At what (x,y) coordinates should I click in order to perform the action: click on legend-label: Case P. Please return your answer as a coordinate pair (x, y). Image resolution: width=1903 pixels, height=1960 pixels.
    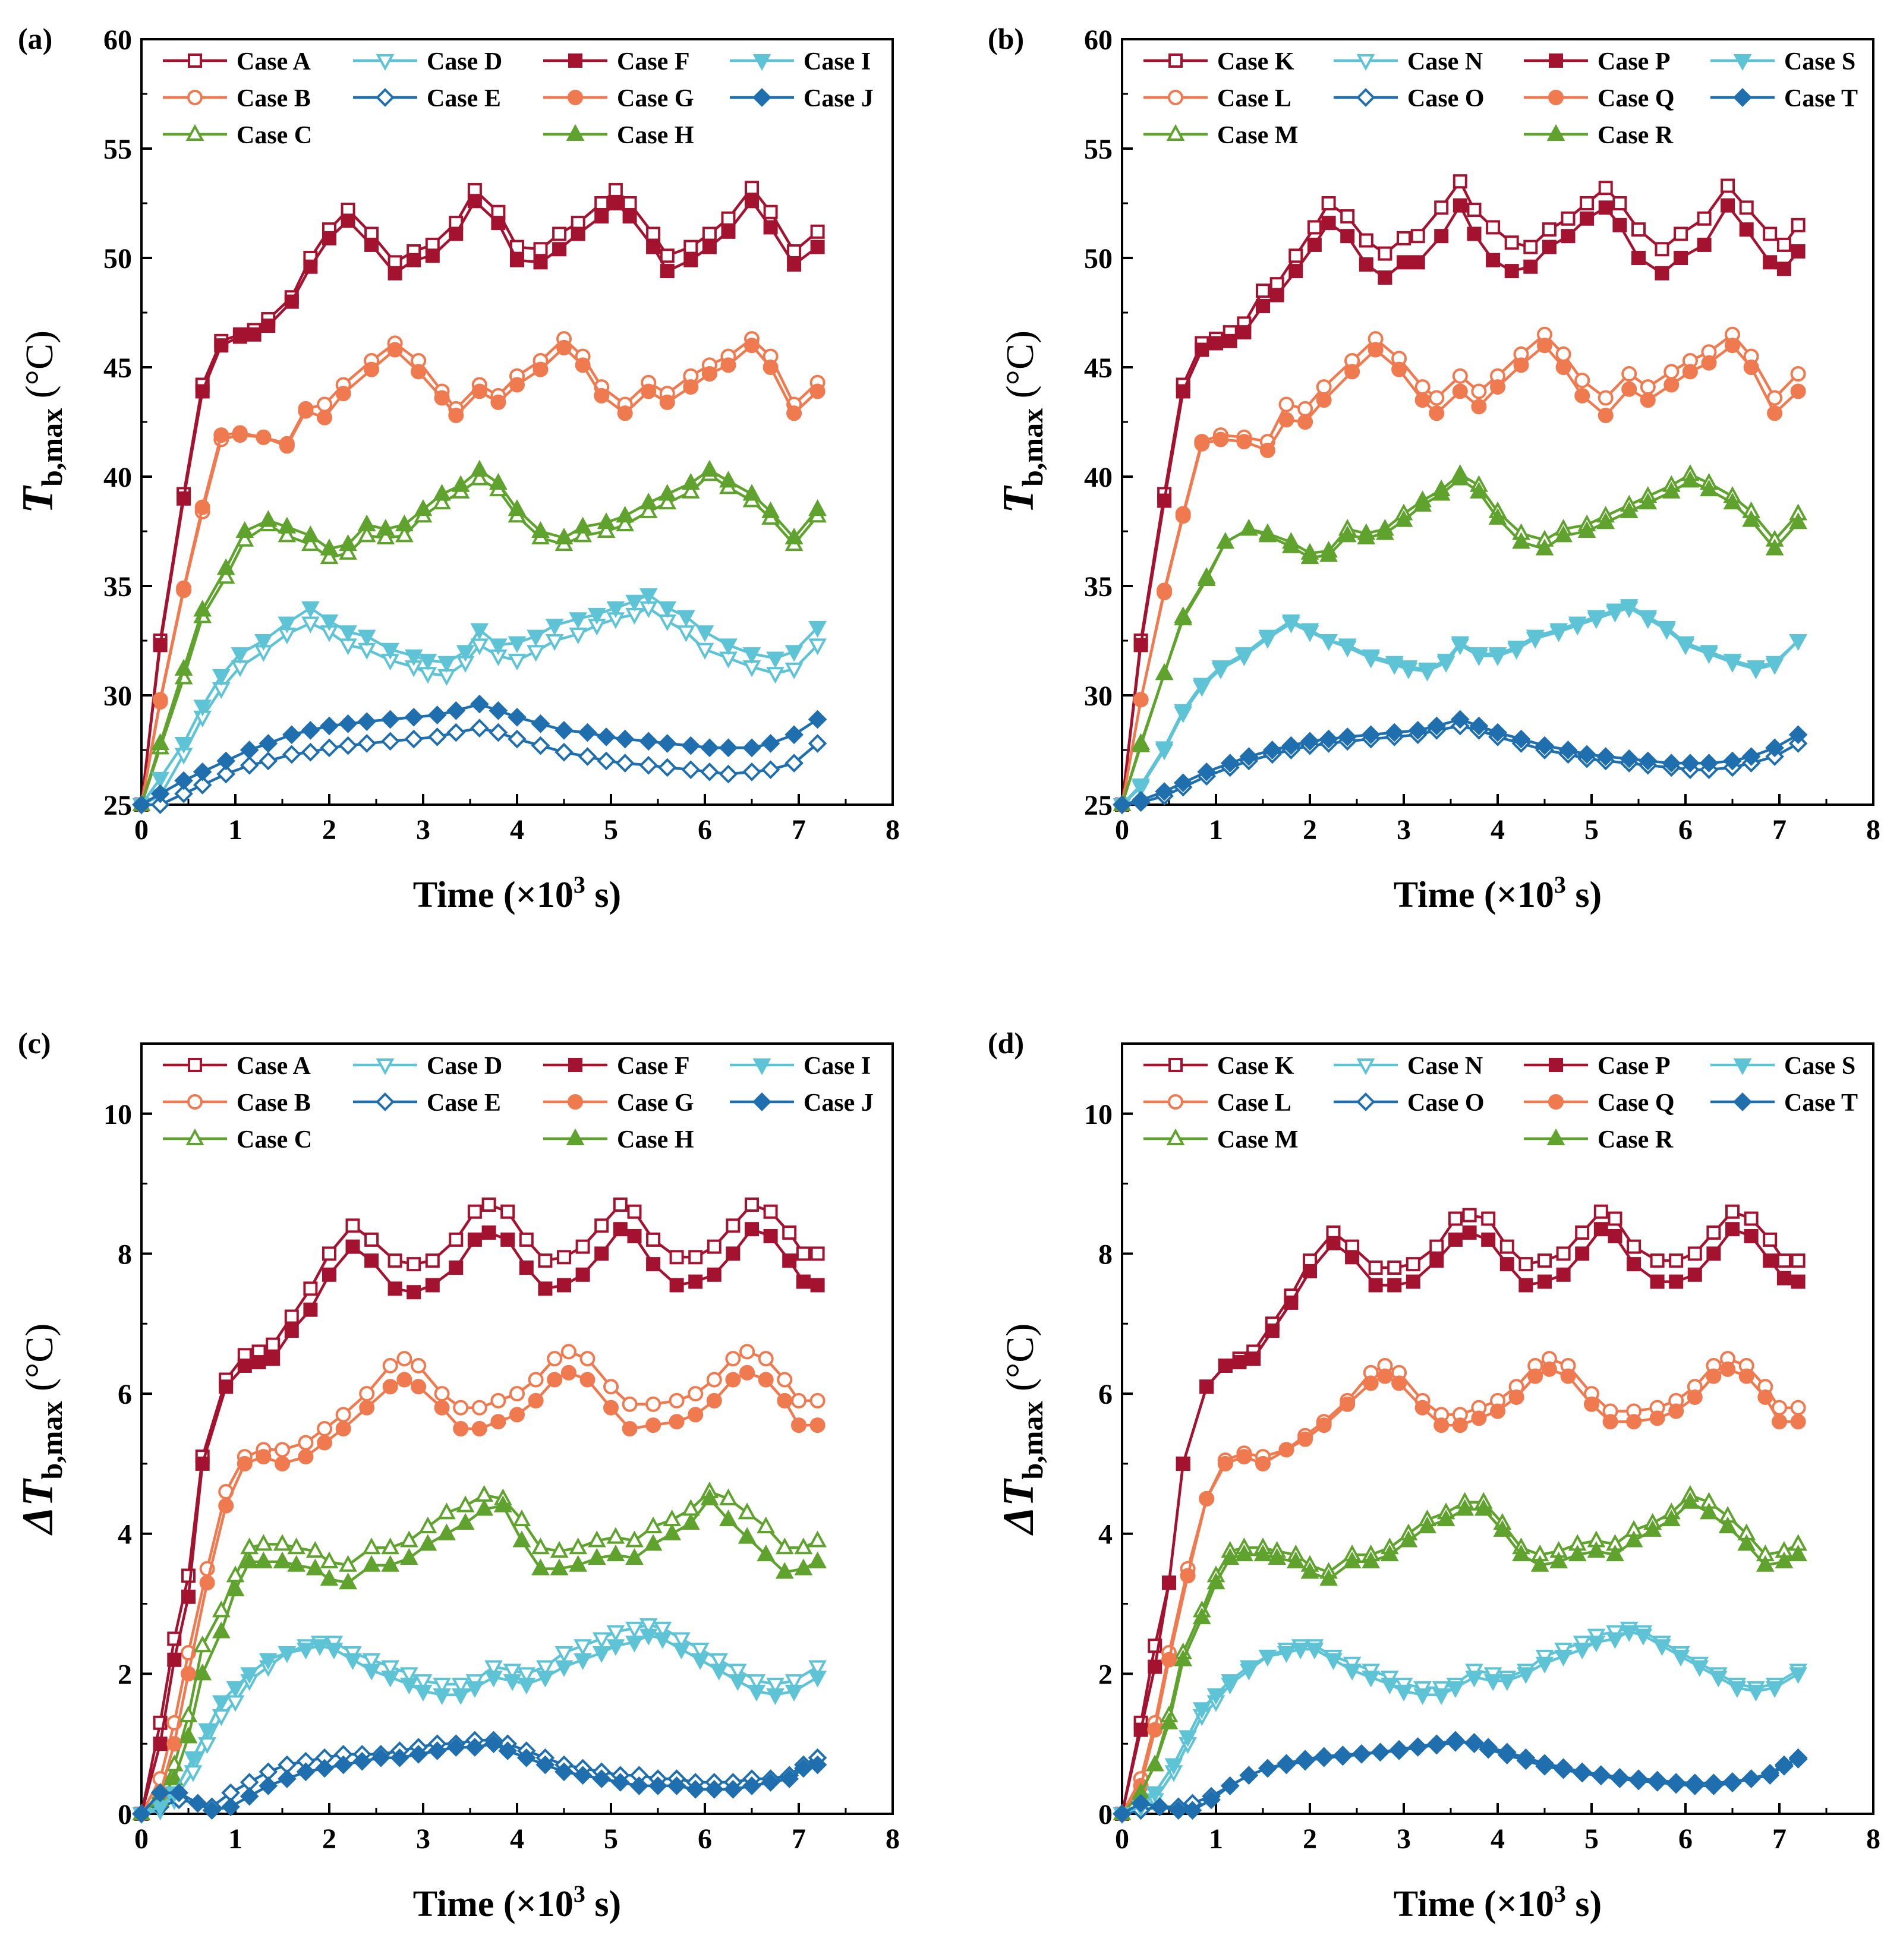
    Looking at the image, I should click on (1634, 62).